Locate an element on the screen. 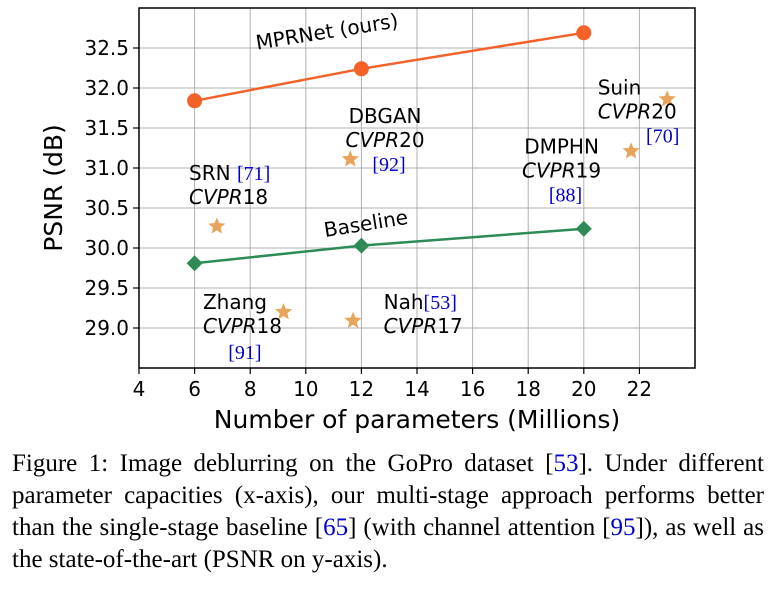 Image resolution: width=774 pixels, height=594 pixels. y-tick-label: 29.5 is located at coordinates (106, 288).